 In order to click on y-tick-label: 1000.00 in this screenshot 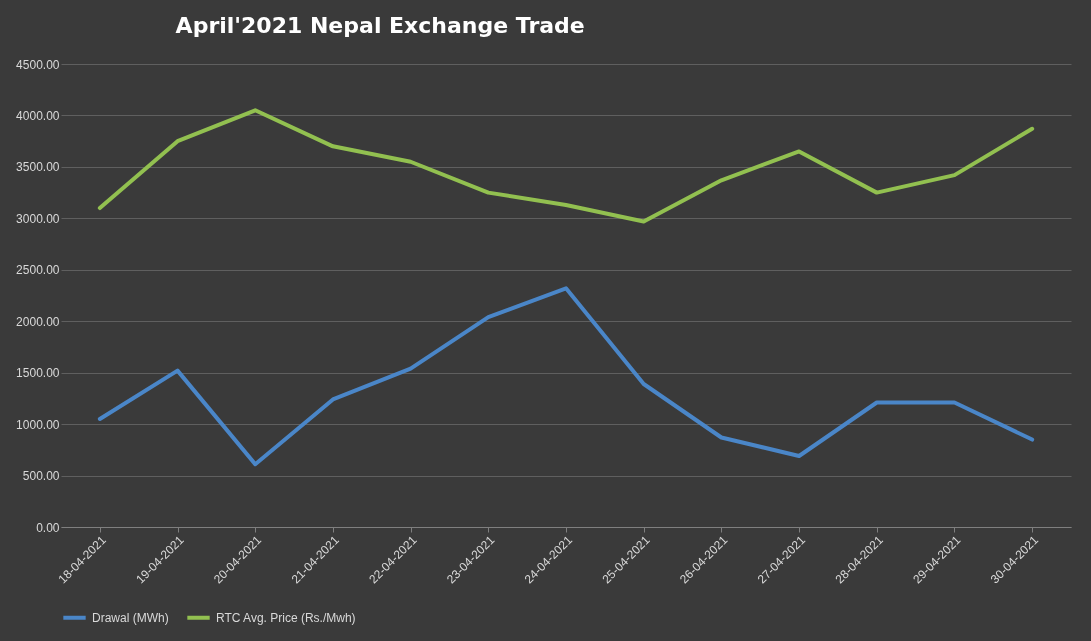, I will do `click(38, 424)`.